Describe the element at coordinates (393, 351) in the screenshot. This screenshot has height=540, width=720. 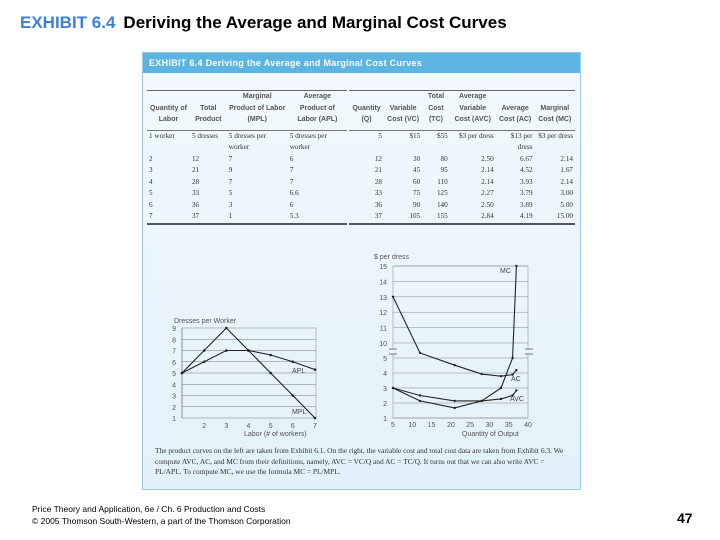
I see `axis-break-mark` at that location.